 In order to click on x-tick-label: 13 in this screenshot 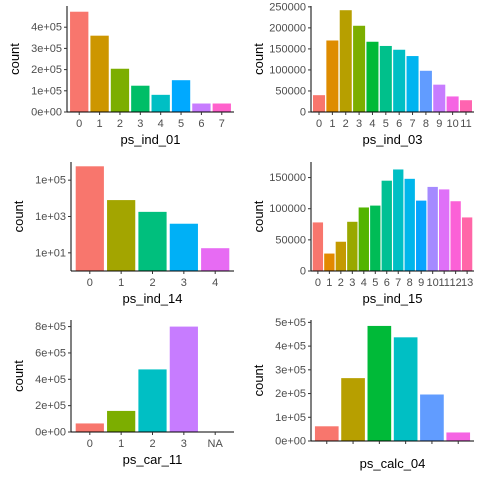, I will do `click(467, 283)`.